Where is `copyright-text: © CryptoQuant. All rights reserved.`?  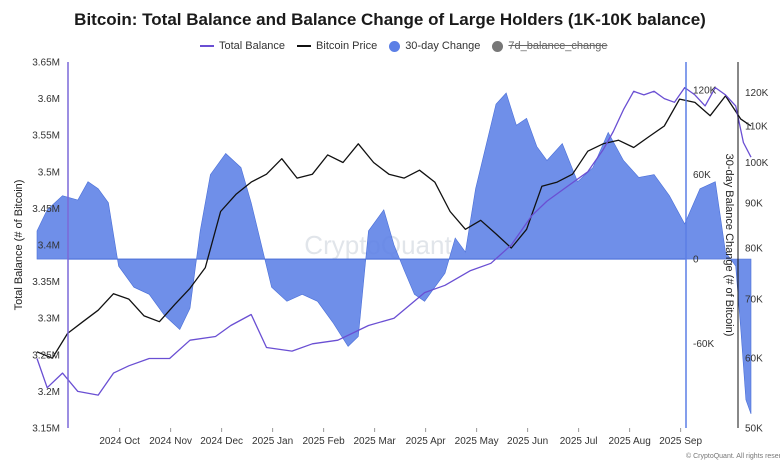
copyright-text: © CryptoQuant. All rights reserved. is located at coordinates (733, 456).